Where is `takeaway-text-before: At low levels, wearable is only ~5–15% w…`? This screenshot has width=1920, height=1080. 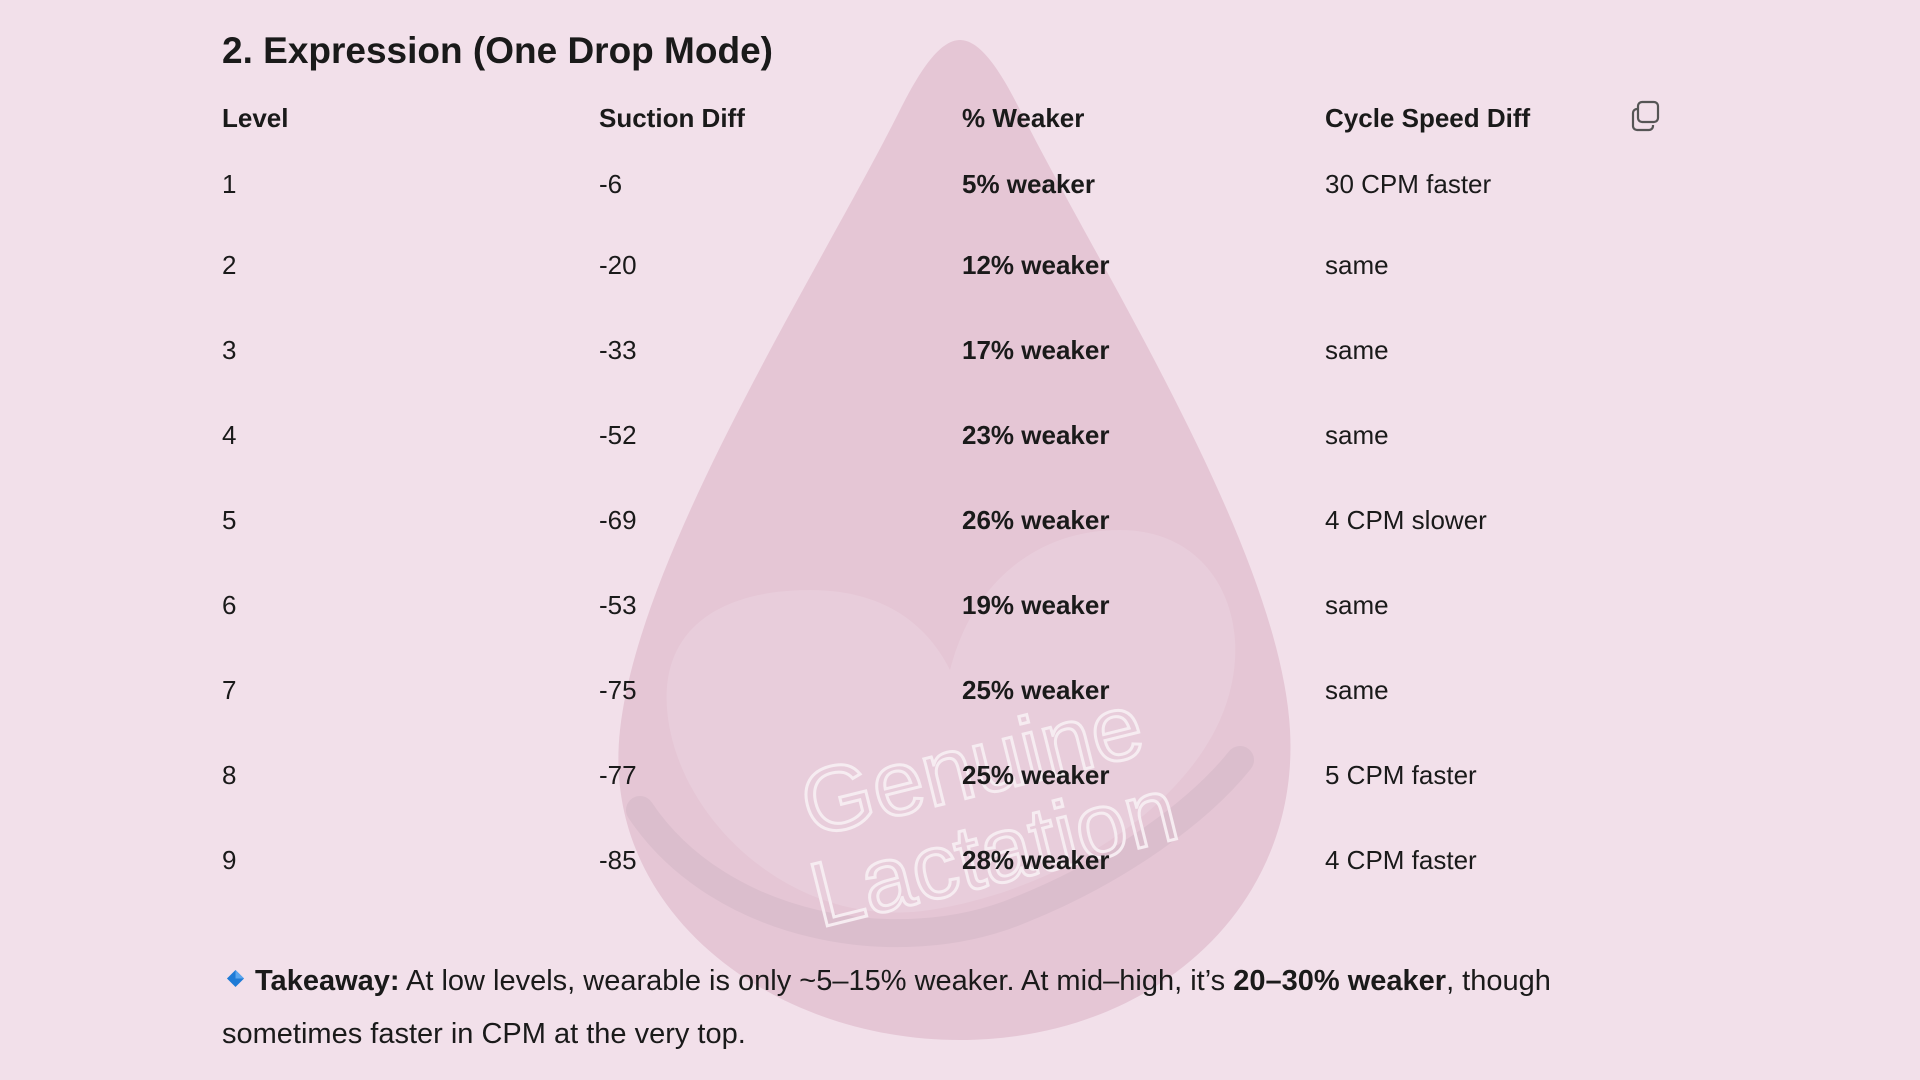 takeaway-text-before: At low levels, wearable is only ~5–15% w… is located at coordinates (816, 981).